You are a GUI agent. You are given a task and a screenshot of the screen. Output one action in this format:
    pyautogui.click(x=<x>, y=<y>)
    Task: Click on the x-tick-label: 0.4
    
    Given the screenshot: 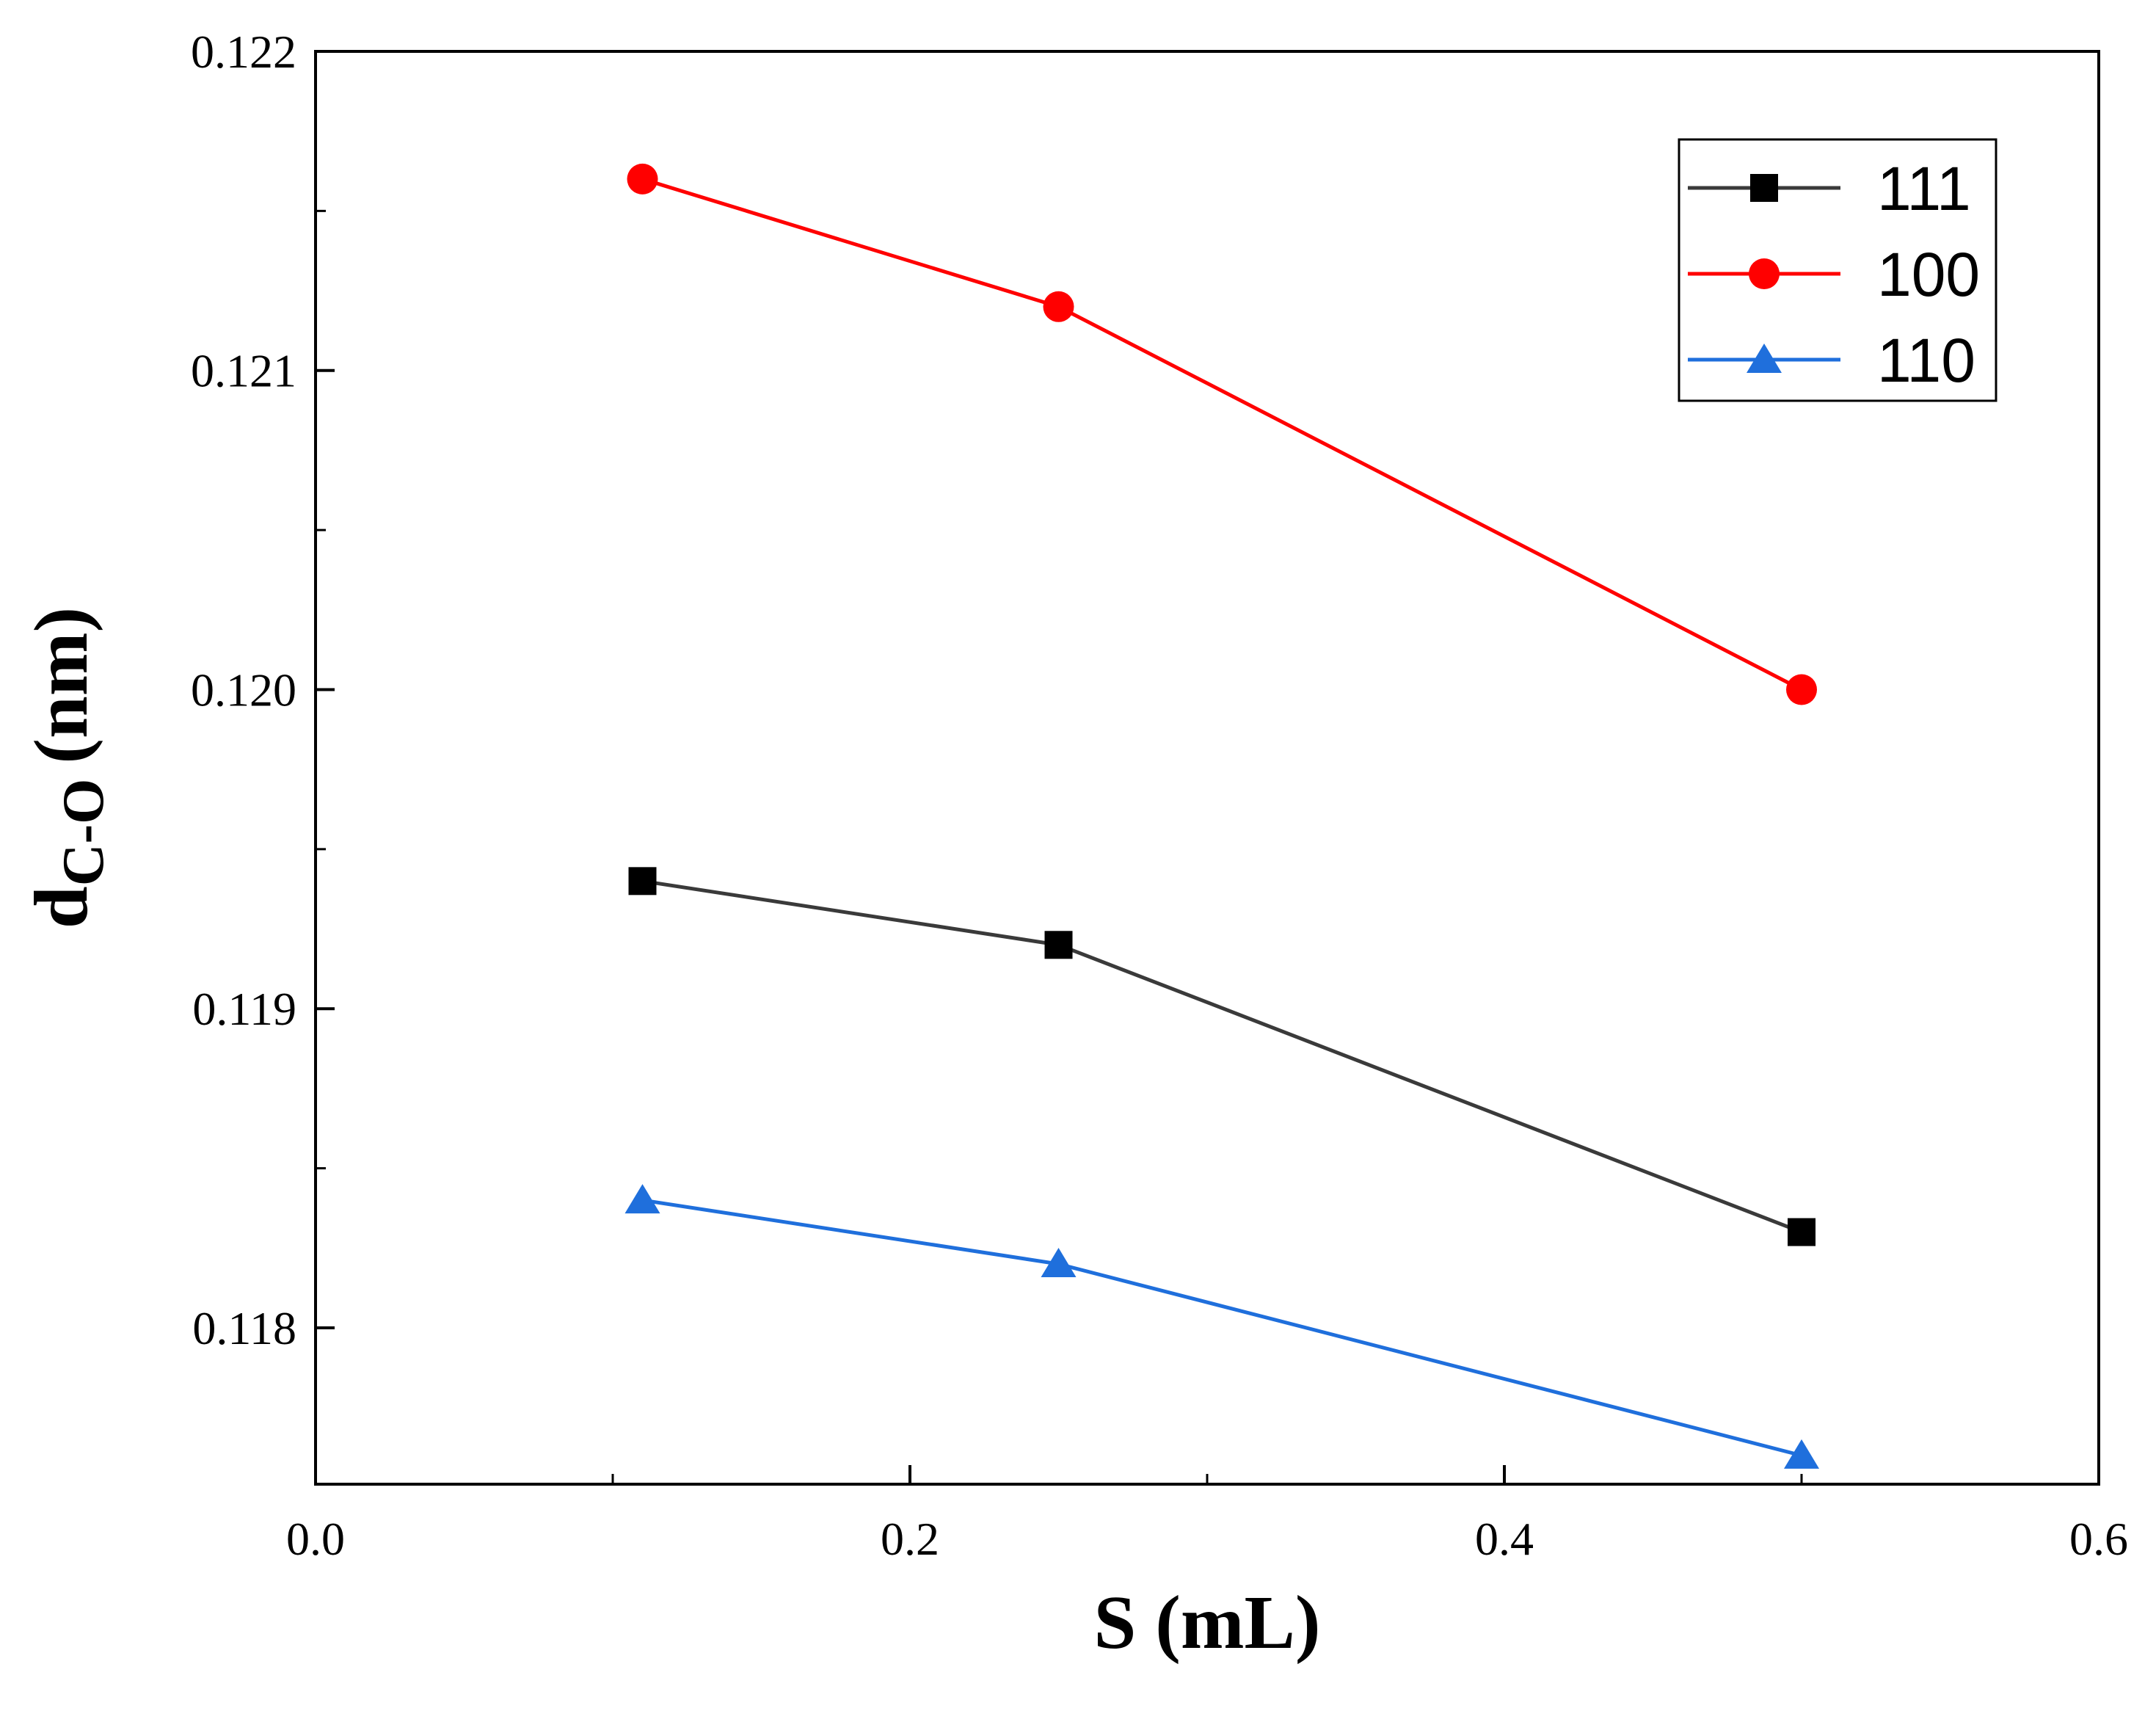 What is the action you would take?
    pyautogui.click(x=1504, y=1539)
    